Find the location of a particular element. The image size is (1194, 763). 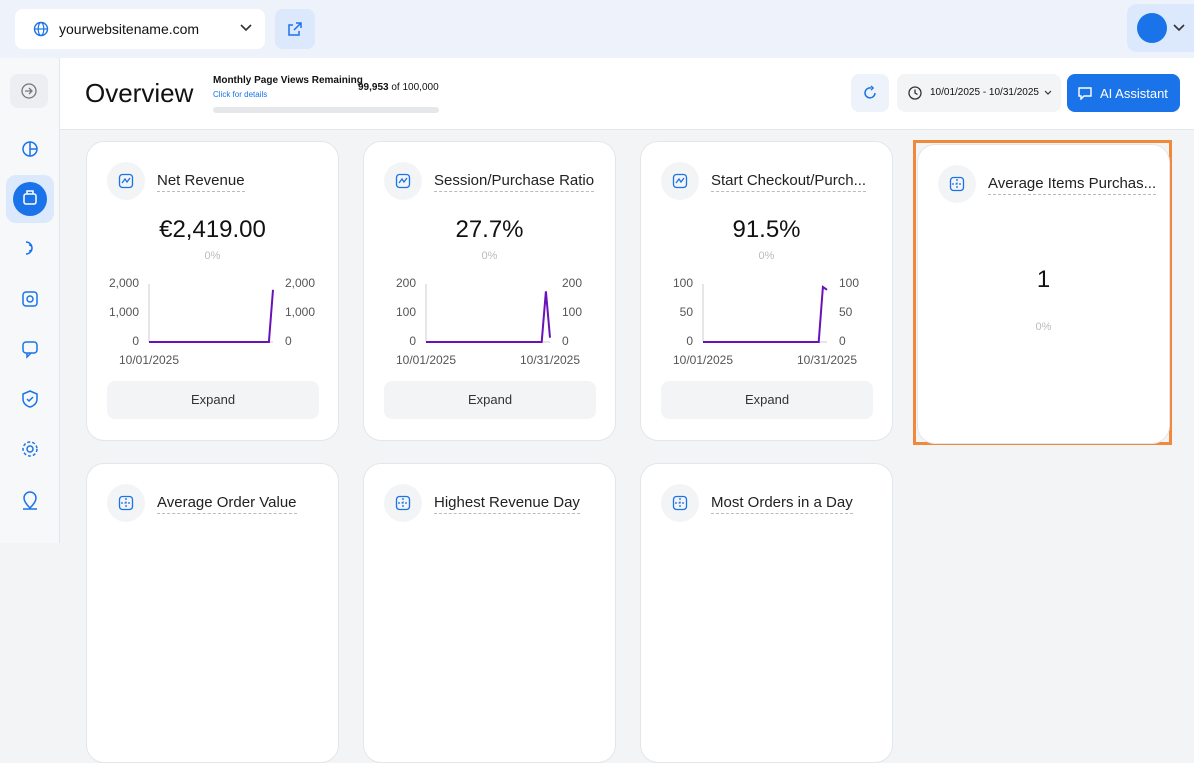

date-range: 10/01/2025 - 10/31/2025 is located at coordinates (984, 92).